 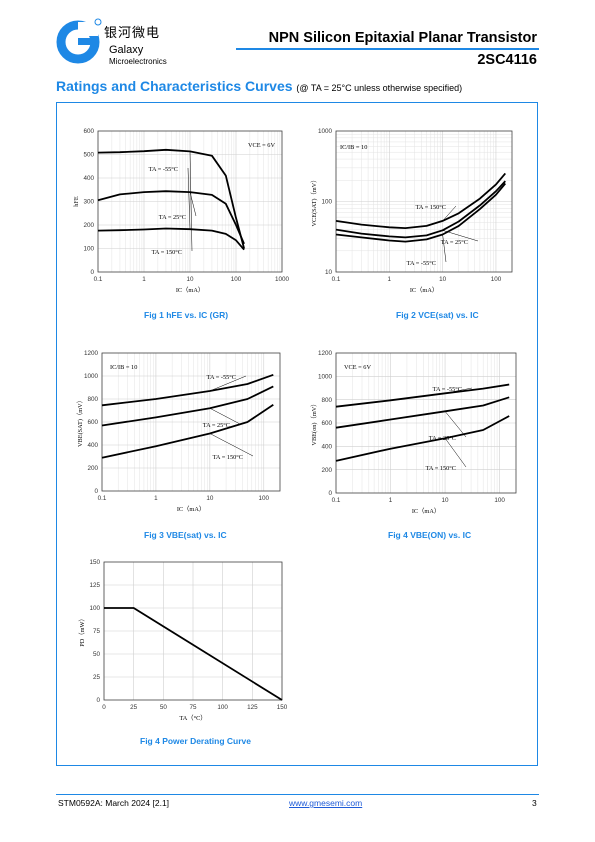 What do you see at coordinates (282, 279) in the screenshot?
I see `x-tick-label: 1000` at bounding box center [282, 279].